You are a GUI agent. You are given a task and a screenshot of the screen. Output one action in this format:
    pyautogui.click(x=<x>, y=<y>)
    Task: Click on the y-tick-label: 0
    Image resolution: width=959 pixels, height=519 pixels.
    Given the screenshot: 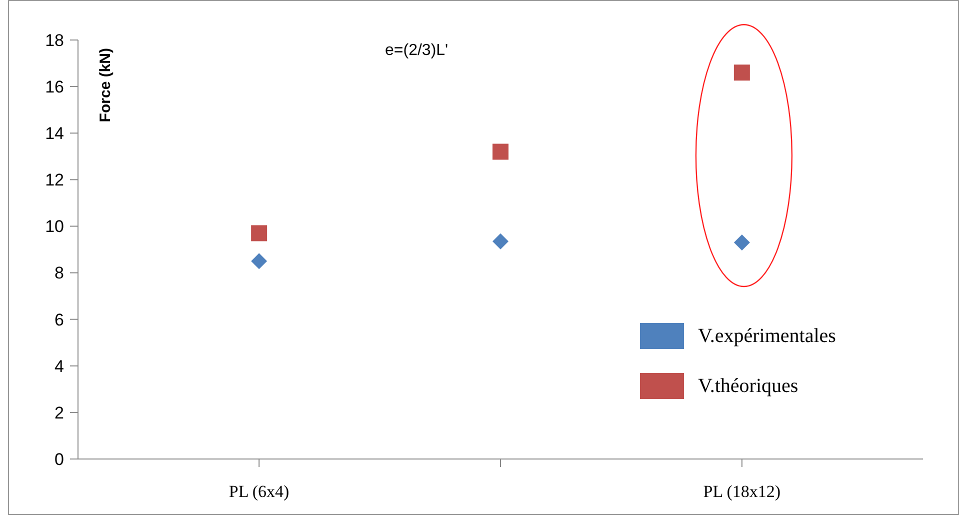 What is the action you would take?
    pyautogui.click(x=59, y=459)
    